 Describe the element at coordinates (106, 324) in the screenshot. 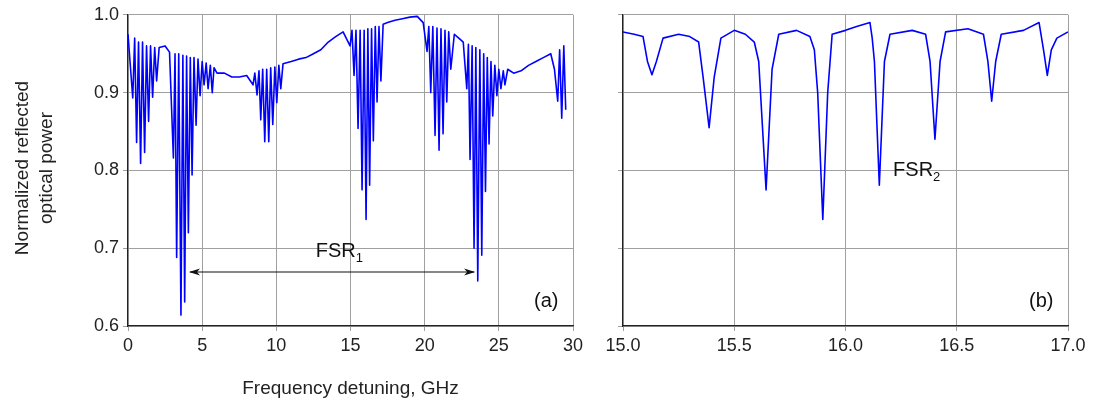

I see `y-tick-label: 0.6` at that location.